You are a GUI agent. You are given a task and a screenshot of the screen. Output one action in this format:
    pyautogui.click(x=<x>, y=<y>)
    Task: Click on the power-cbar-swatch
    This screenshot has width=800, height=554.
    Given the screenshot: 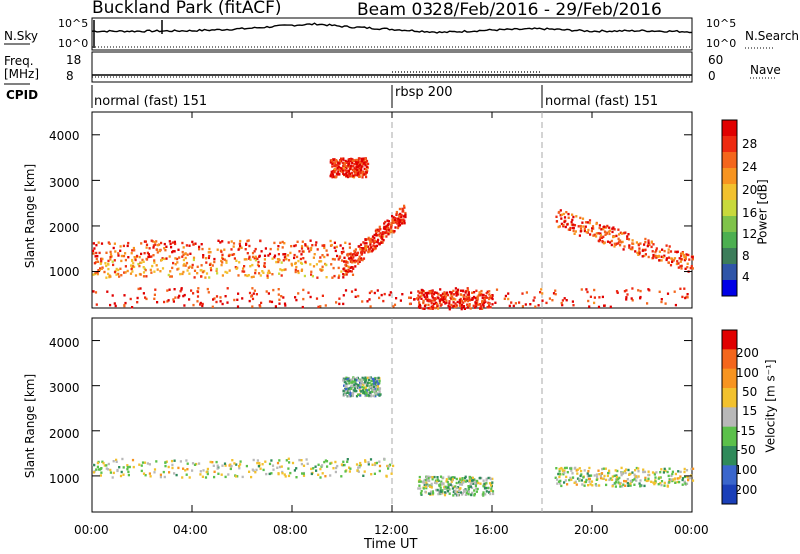 What is the action you would take?
    pyautogui.click(x=729, y=192)
    